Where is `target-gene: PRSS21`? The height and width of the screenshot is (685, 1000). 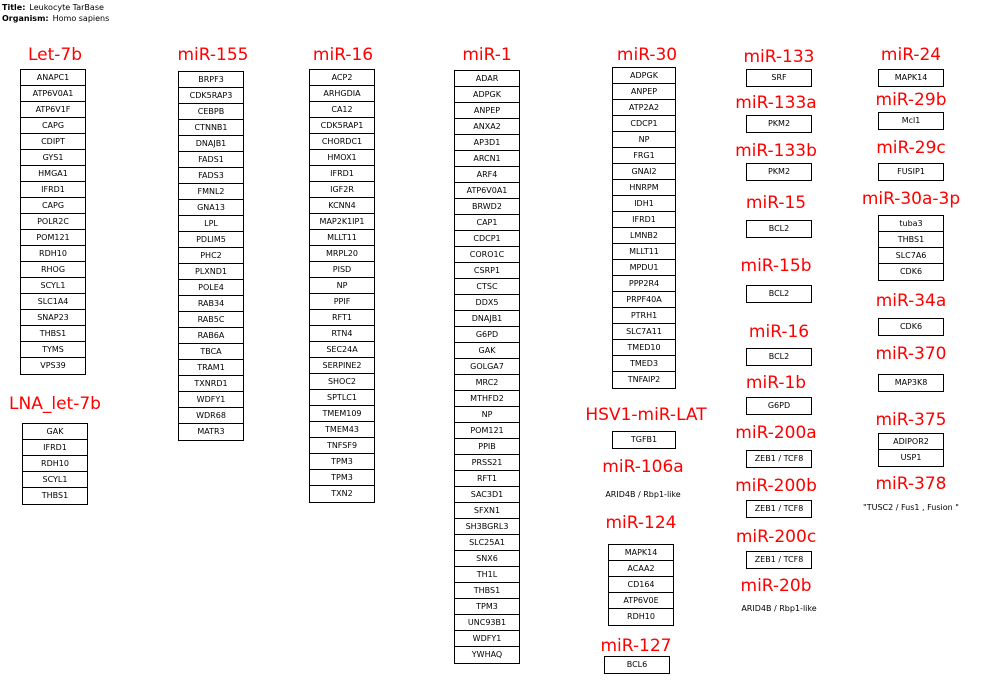 target-gene: PRSS21 is located at coordinates (487, 463).